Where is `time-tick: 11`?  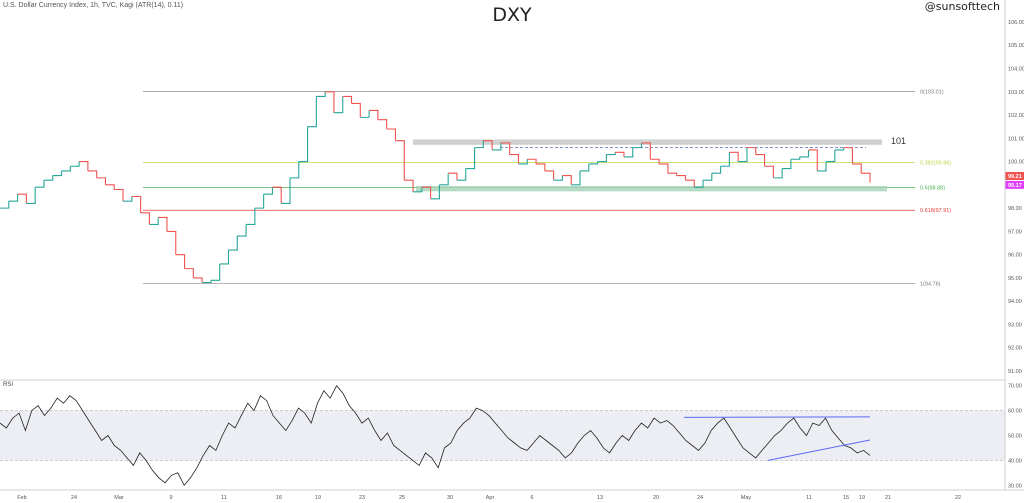
time-tick: 11 is located at coordinates (224, 498).